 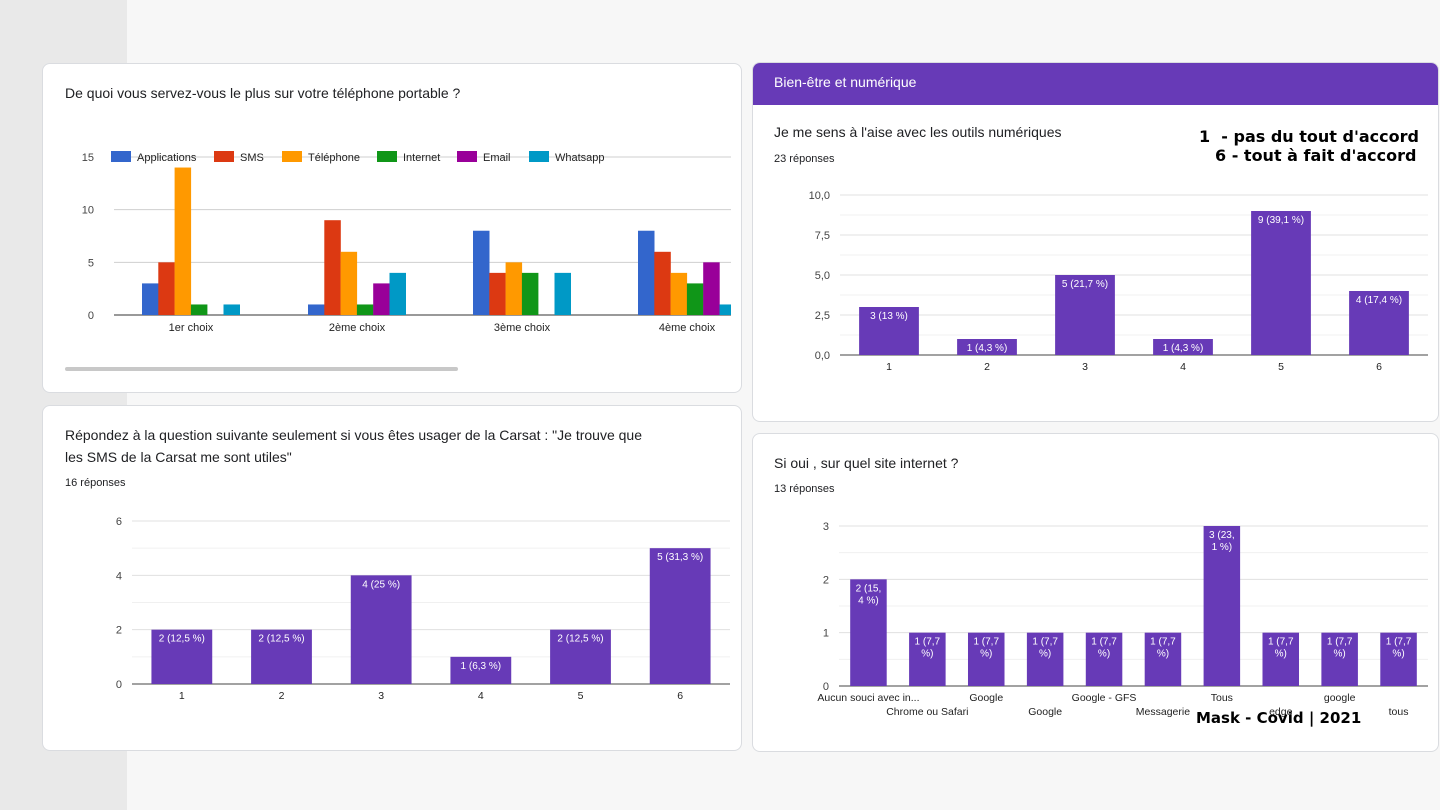 What do you see at coordinates (1281, 367) in the screenshot?
I see `x-tick-label: 5` at bounding box center [1281, 367].